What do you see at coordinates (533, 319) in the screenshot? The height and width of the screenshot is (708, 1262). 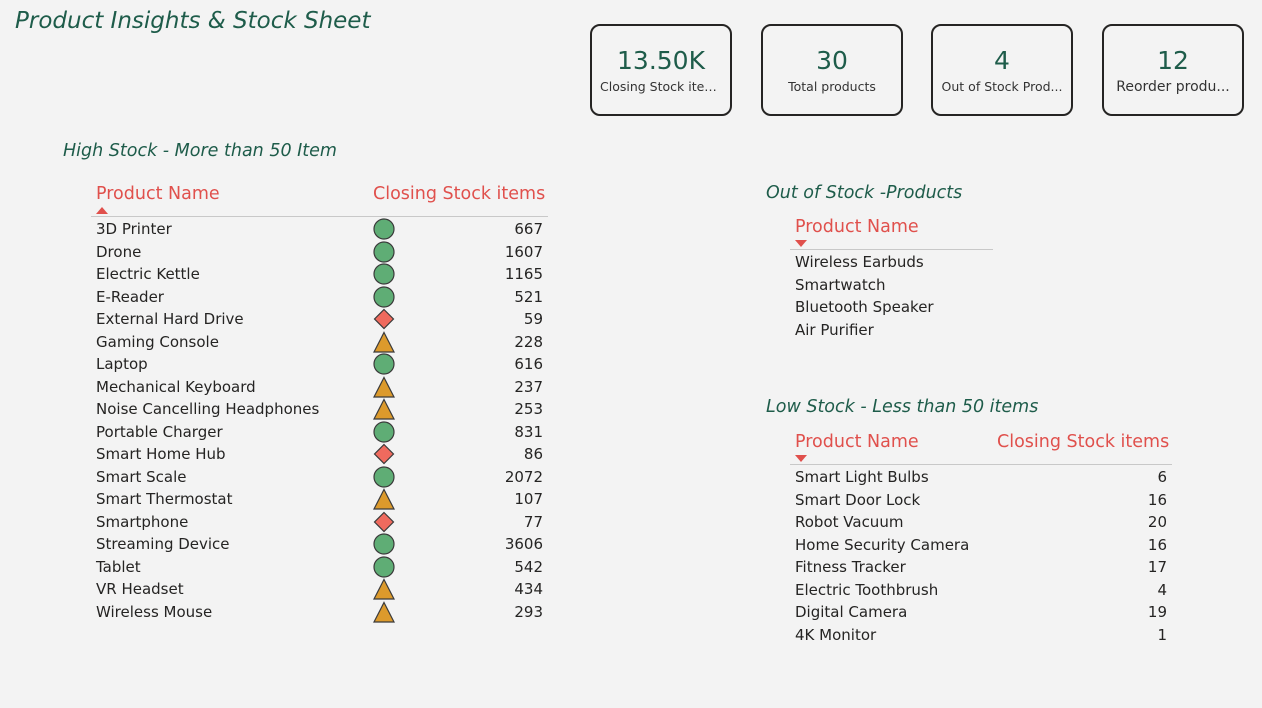 I see `closing-stock-cell: 59` at bounding box center [533, 319].